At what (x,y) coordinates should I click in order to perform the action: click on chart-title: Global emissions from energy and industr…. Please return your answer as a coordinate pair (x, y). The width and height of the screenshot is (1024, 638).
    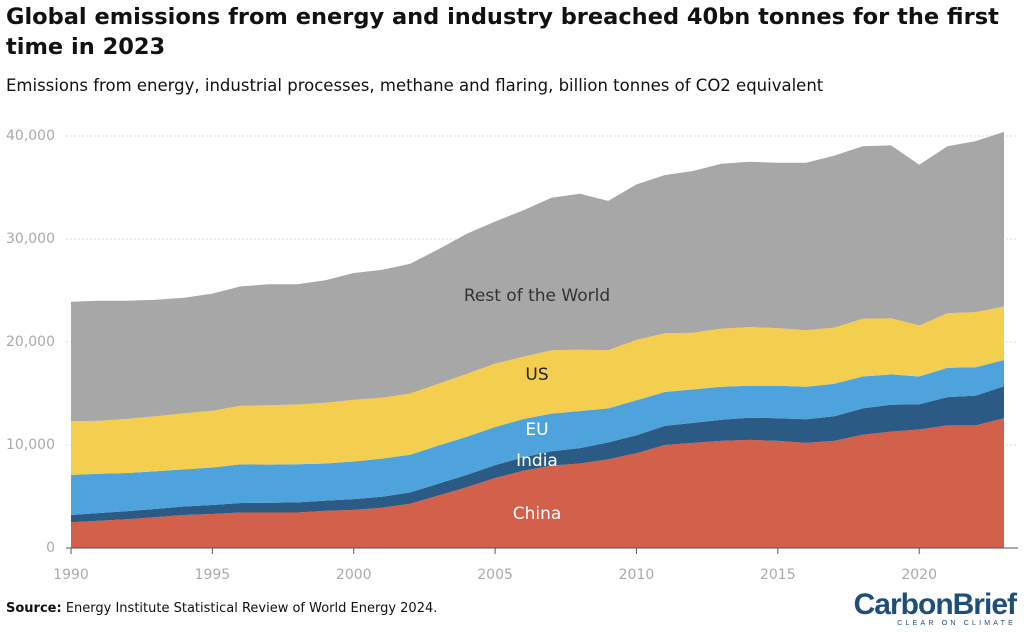
    Looking at the image, I should click on (502, 32).